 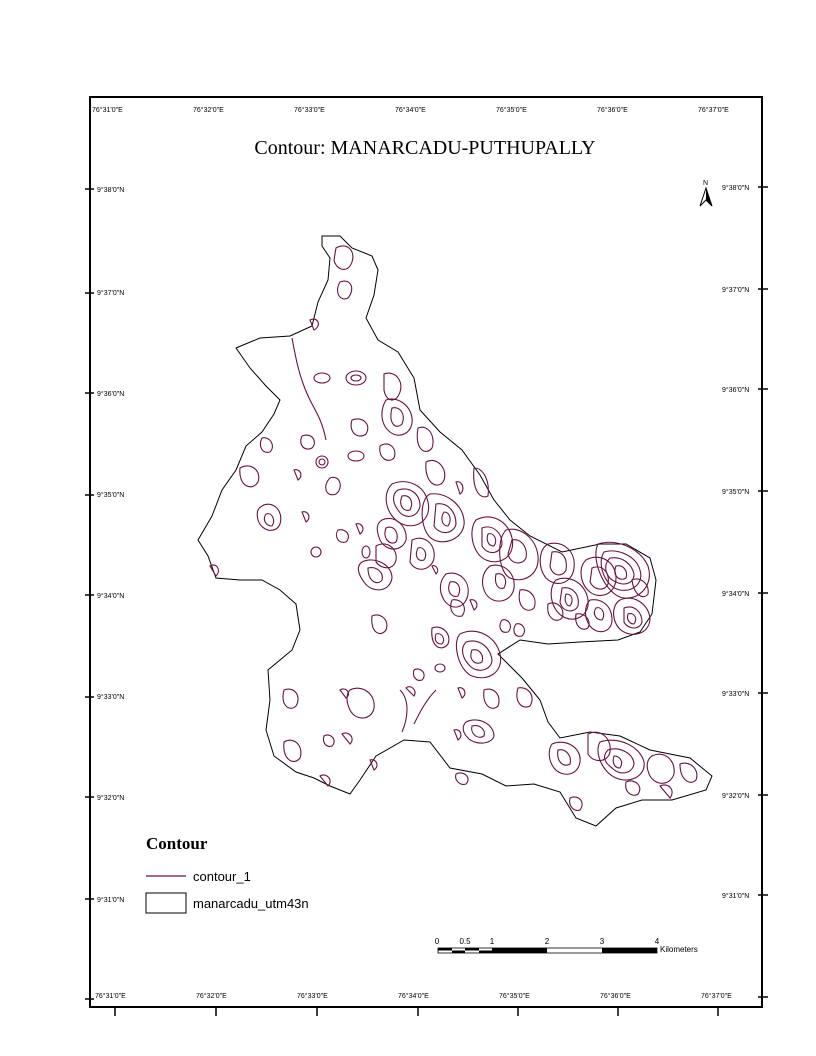 What do you see at coordinates (492, 941) in the screenshot?
I see `scale-tick-label: 1` at bounding box center [492, 941].